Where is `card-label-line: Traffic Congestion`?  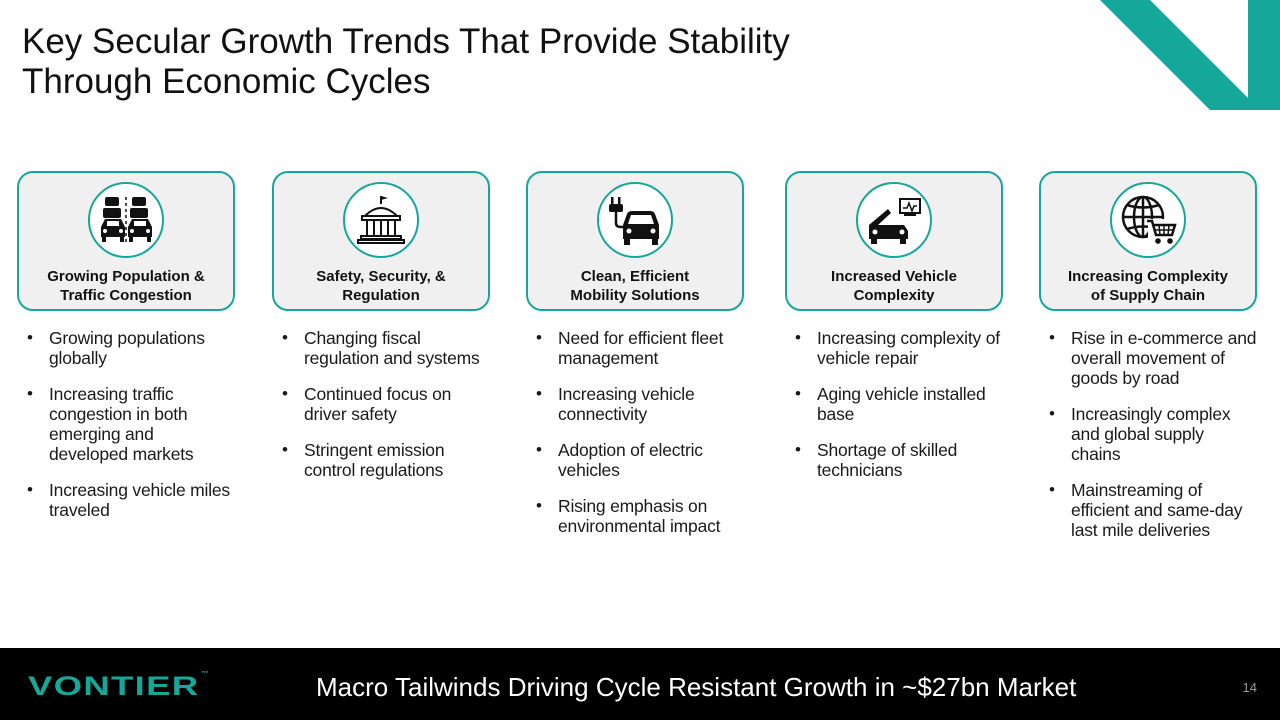
card-label-line: Traffic Congestion is located at coordinates (126, 295).